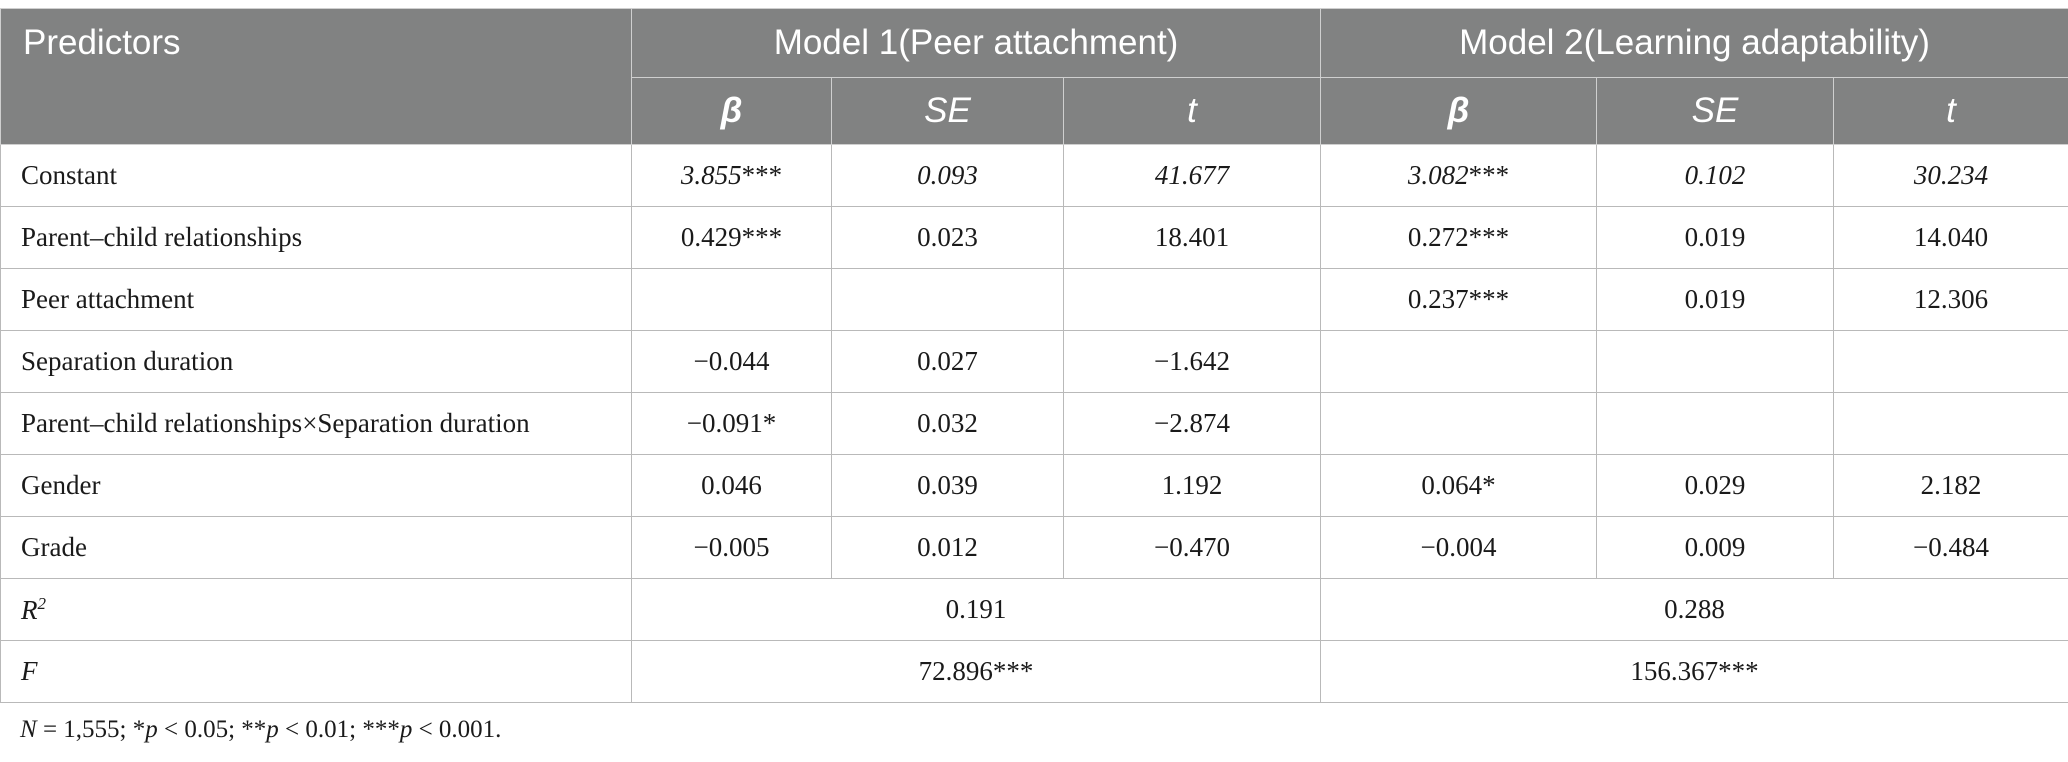  Describe the element at coordinates (316, 609) in the screenshot. I see `r-squared-label: R2` at that location.